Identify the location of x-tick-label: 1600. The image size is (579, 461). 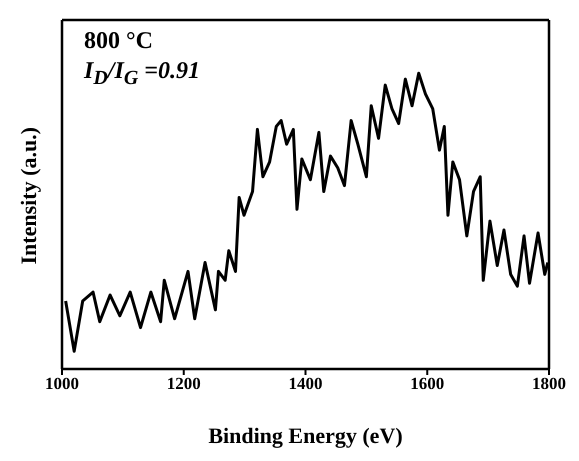
(427, 384).